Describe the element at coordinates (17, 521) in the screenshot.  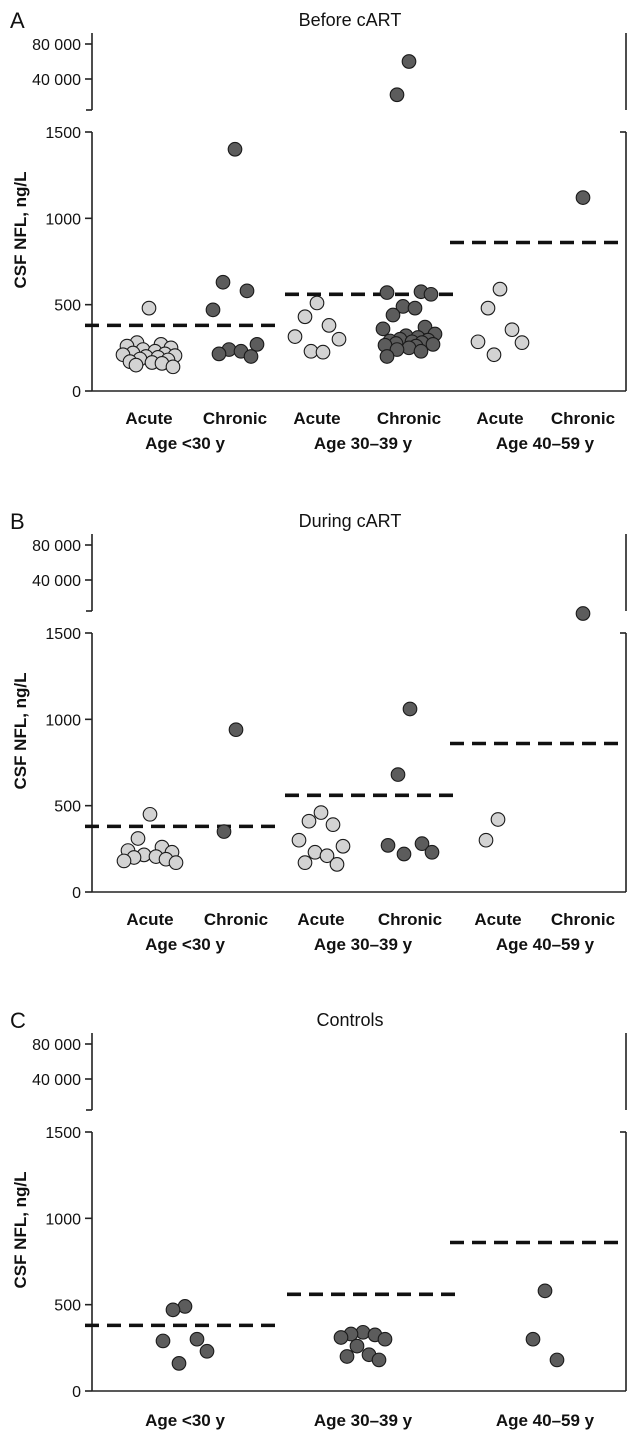
I see `panel-letter: B` at that location.